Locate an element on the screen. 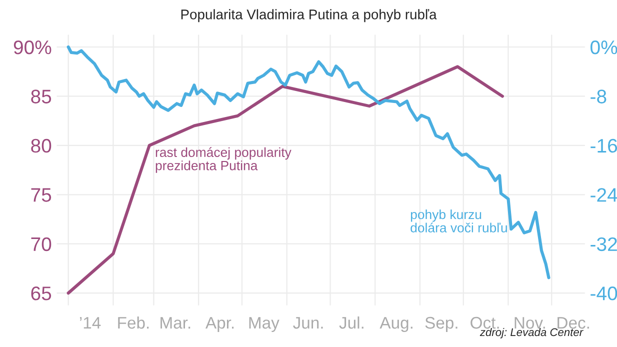  x-tick-label: ’14 is located at coordinates (90, 323).